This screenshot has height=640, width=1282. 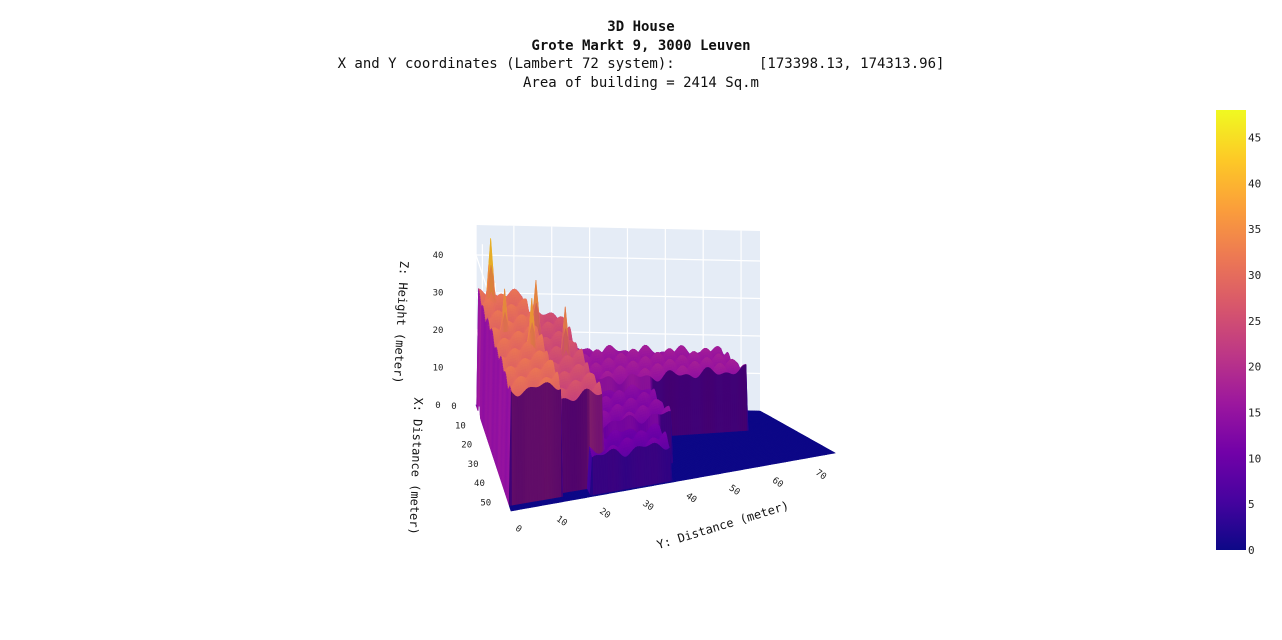 What do you see at coordinates (640, 82) in the screenshot?
I see `chart-area: Area of building = 2414 Sq.m` at bounding box center [640, 82].